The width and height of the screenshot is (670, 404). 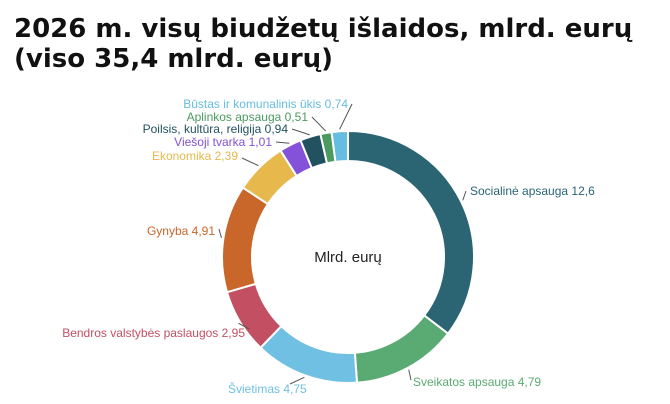 I want to click on slice-label: Aplinkos apsauga 0,51, so click(x=248, y=117).